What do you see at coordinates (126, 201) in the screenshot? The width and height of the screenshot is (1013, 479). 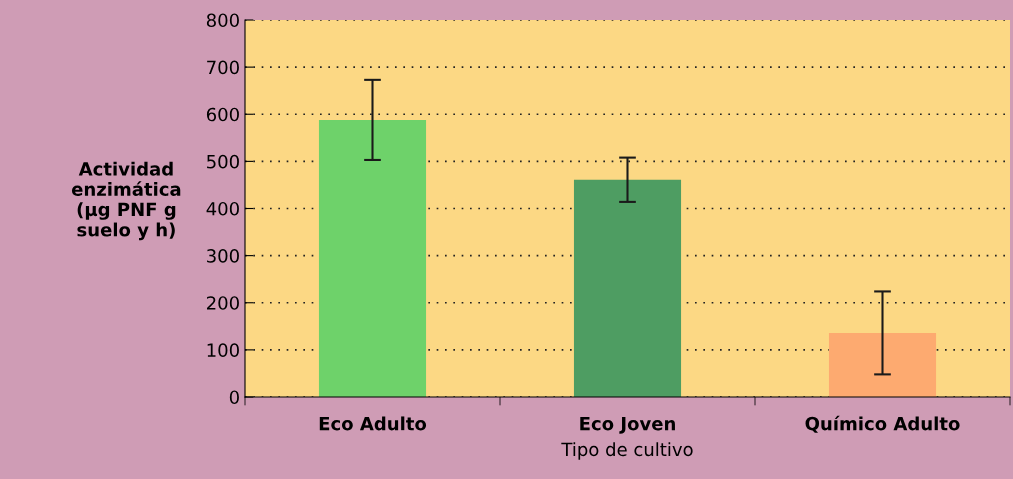 I see `y-axis-title: Actividad enzimática (µg PNF g suelo y h)` at bounding box center [126, 201].